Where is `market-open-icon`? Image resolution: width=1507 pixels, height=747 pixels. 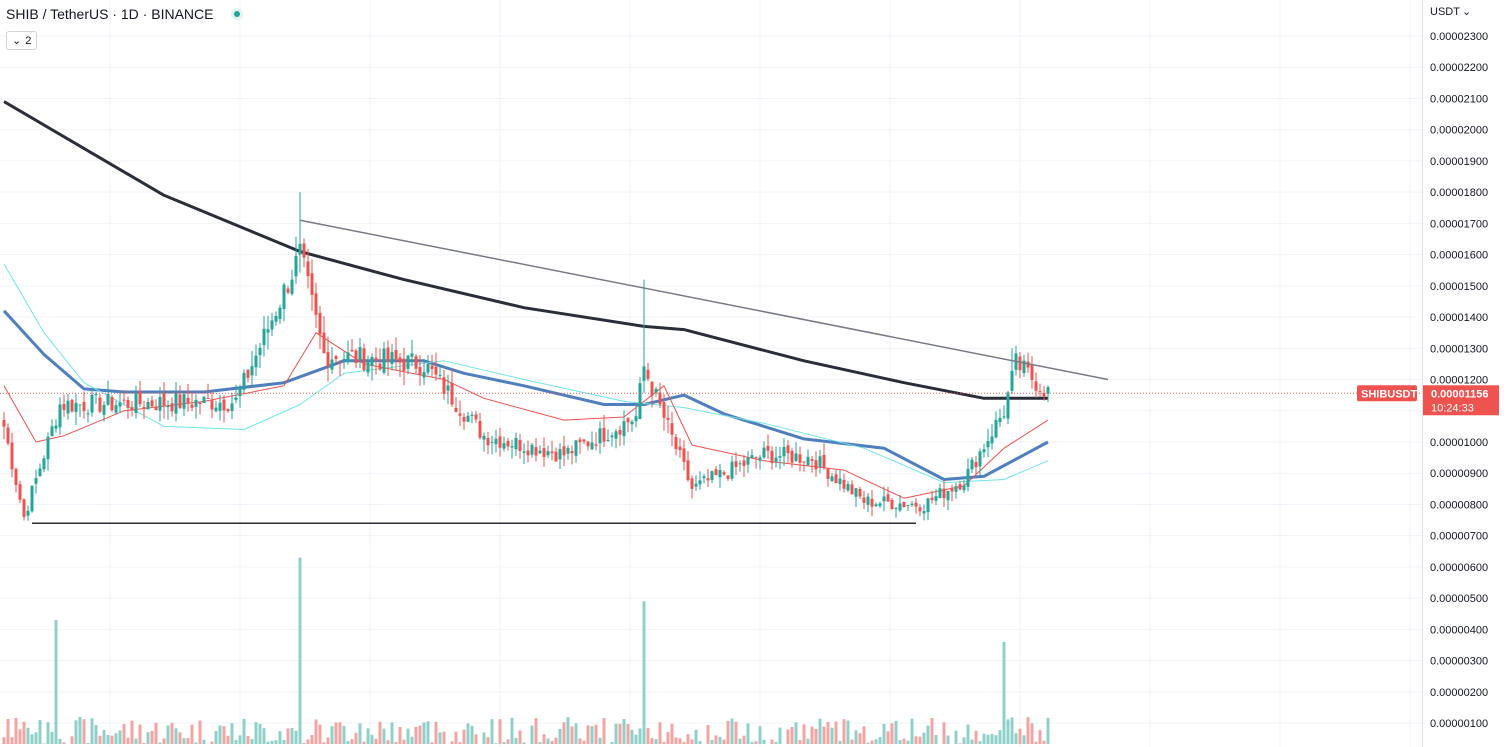 market-open-icon is located at coordinates (237, 14).